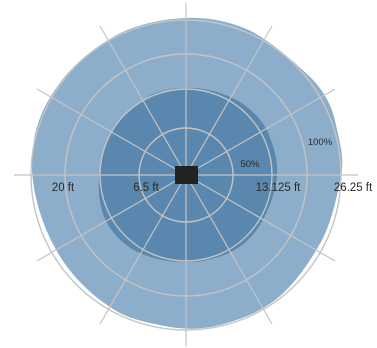  What do you see at coordinates (63, 188) in the screenshot?
I see `distance-label-20ft: 20 ft` at bounding box center [63, 188].